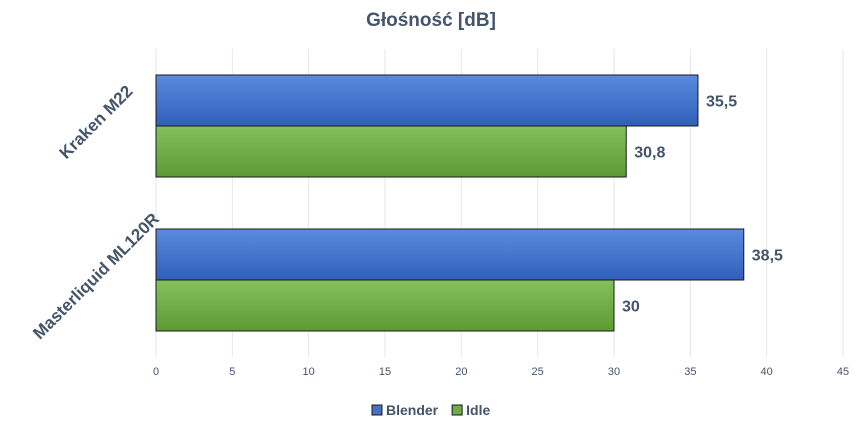 The height and width of the screenshot is (435, 862). What do you see at coordinates (377, 410) in the screenshot?
I see `legend-swatch-blender` at bounding box center [377, 410].